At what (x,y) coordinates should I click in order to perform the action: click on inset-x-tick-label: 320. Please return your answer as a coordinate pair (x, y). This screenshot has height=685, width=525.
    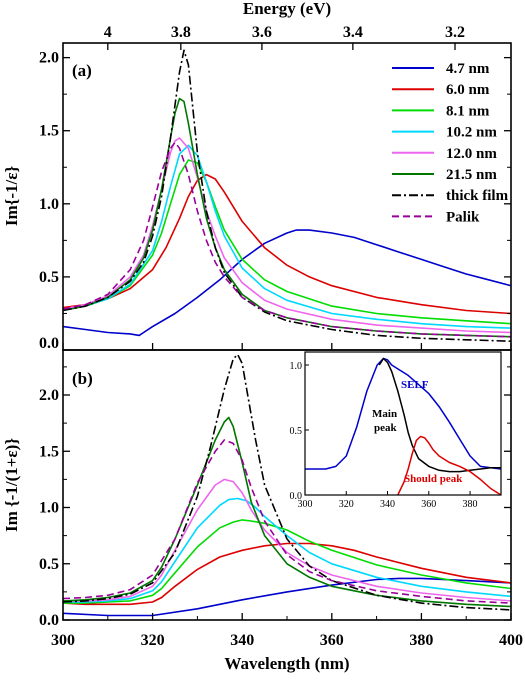
    Looking at the image, I should click on (346, 504).